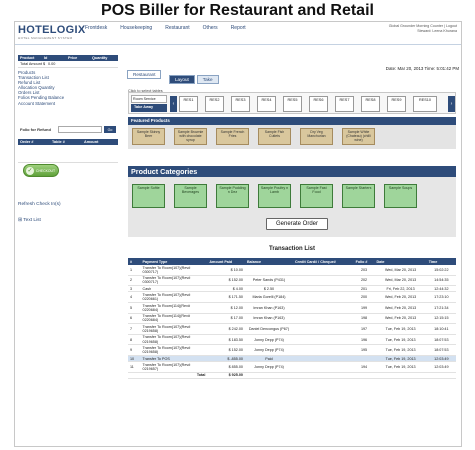 The image size is (475, 450). Describe the element at coordinates (269, 288) in the screenshot. I see `cell-balance: $ 2.50` at that location.